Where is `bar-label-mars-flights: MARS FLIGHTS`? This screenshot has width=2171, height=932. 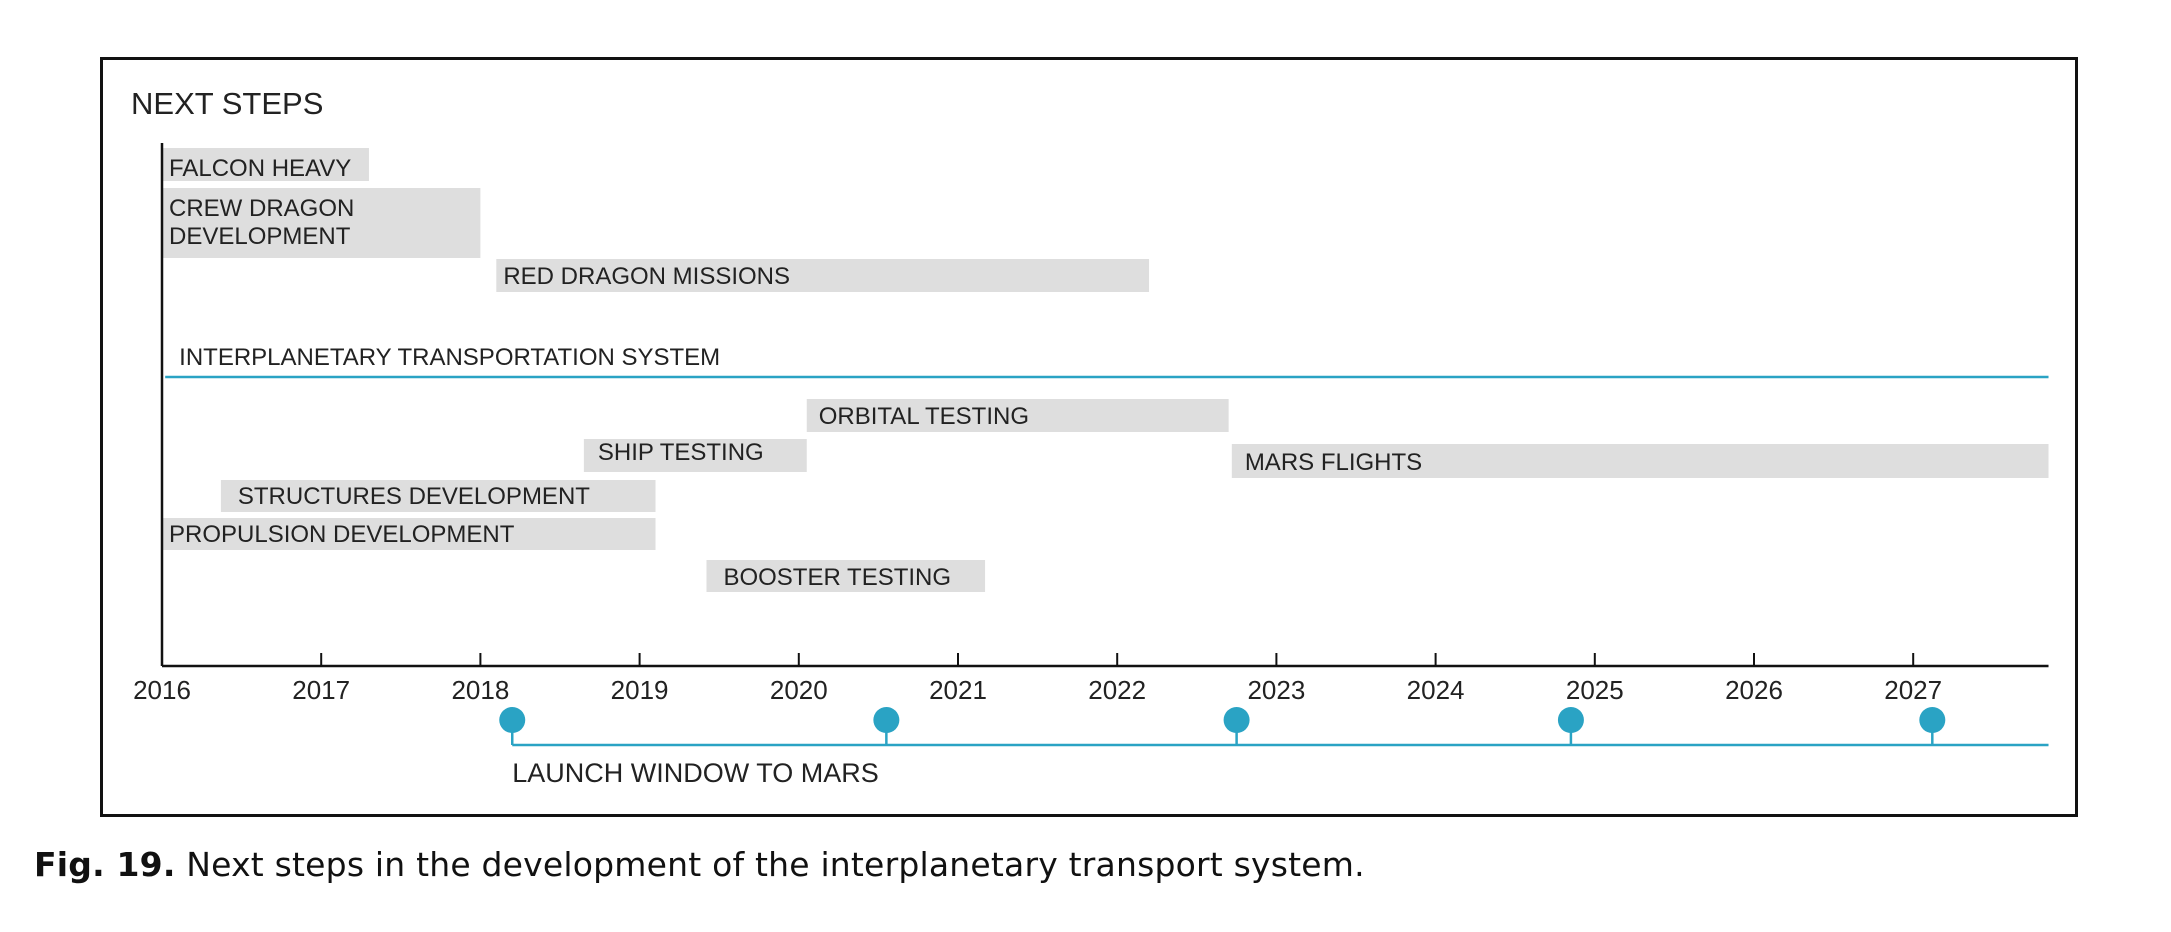 bar-label-mars-flights: MARS FLIGHTS is located at coordinates (1333, 462).